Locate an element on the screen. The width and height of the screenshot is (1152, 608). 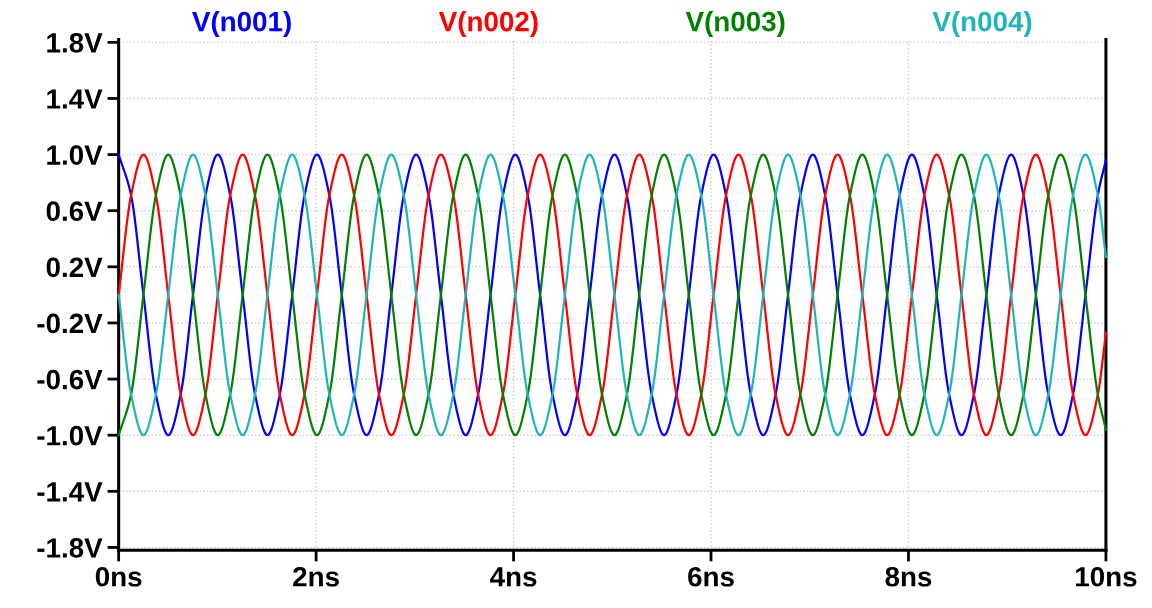
text: V(n003) is located at coordinates (735, 24).